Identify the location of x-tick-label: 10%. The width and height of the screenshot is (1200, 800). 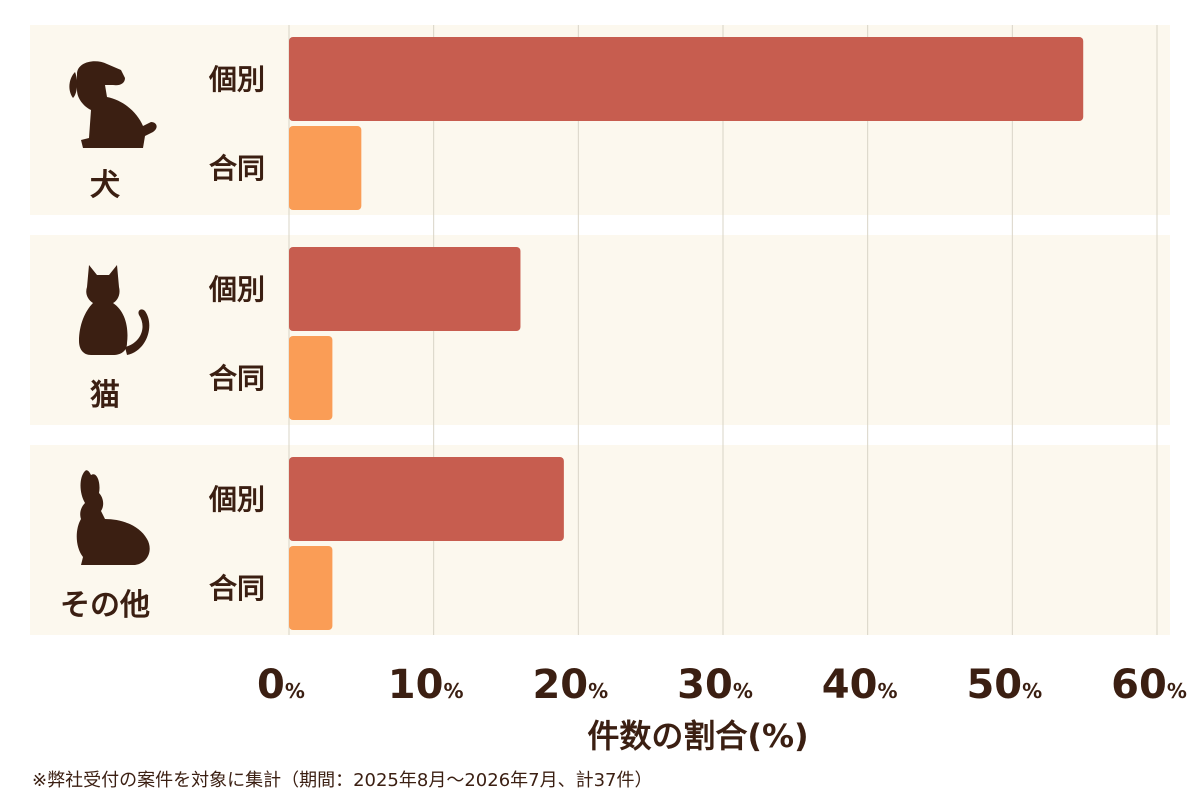
(426, 685).